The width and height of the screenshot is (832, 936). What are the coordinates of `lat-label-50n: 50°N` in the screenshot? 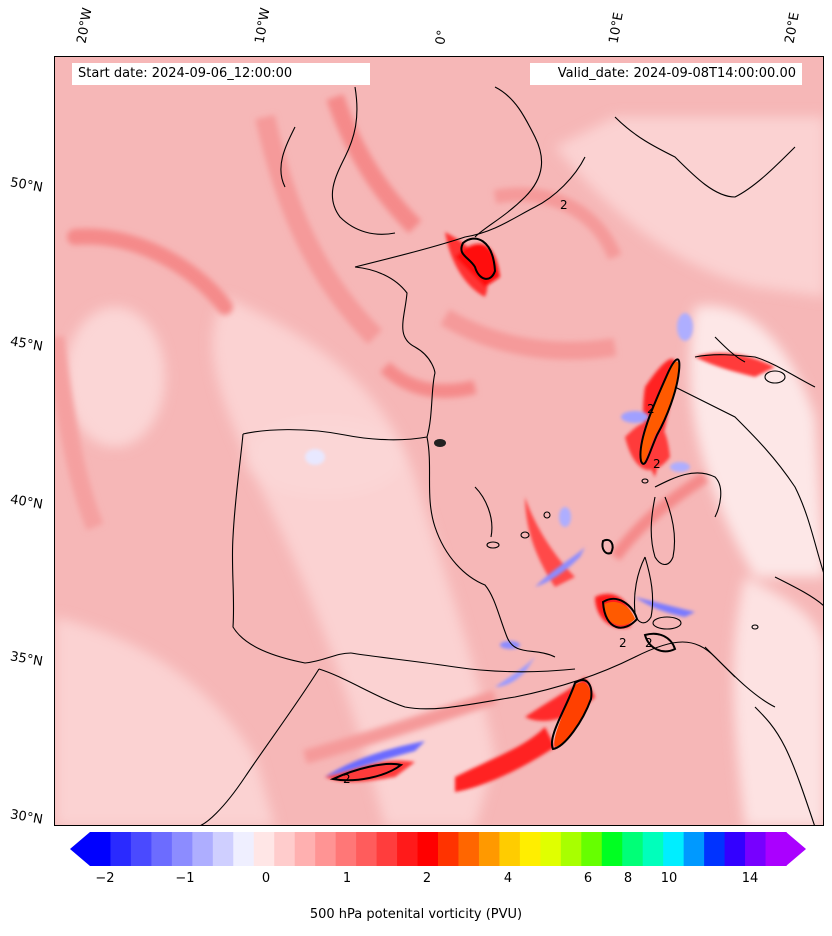 It's located at (26, 185).